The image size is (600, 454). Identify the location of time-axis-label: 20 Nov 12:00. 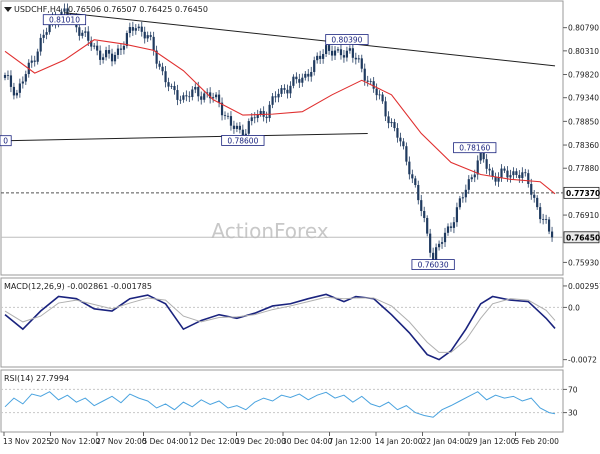
(75, 441).